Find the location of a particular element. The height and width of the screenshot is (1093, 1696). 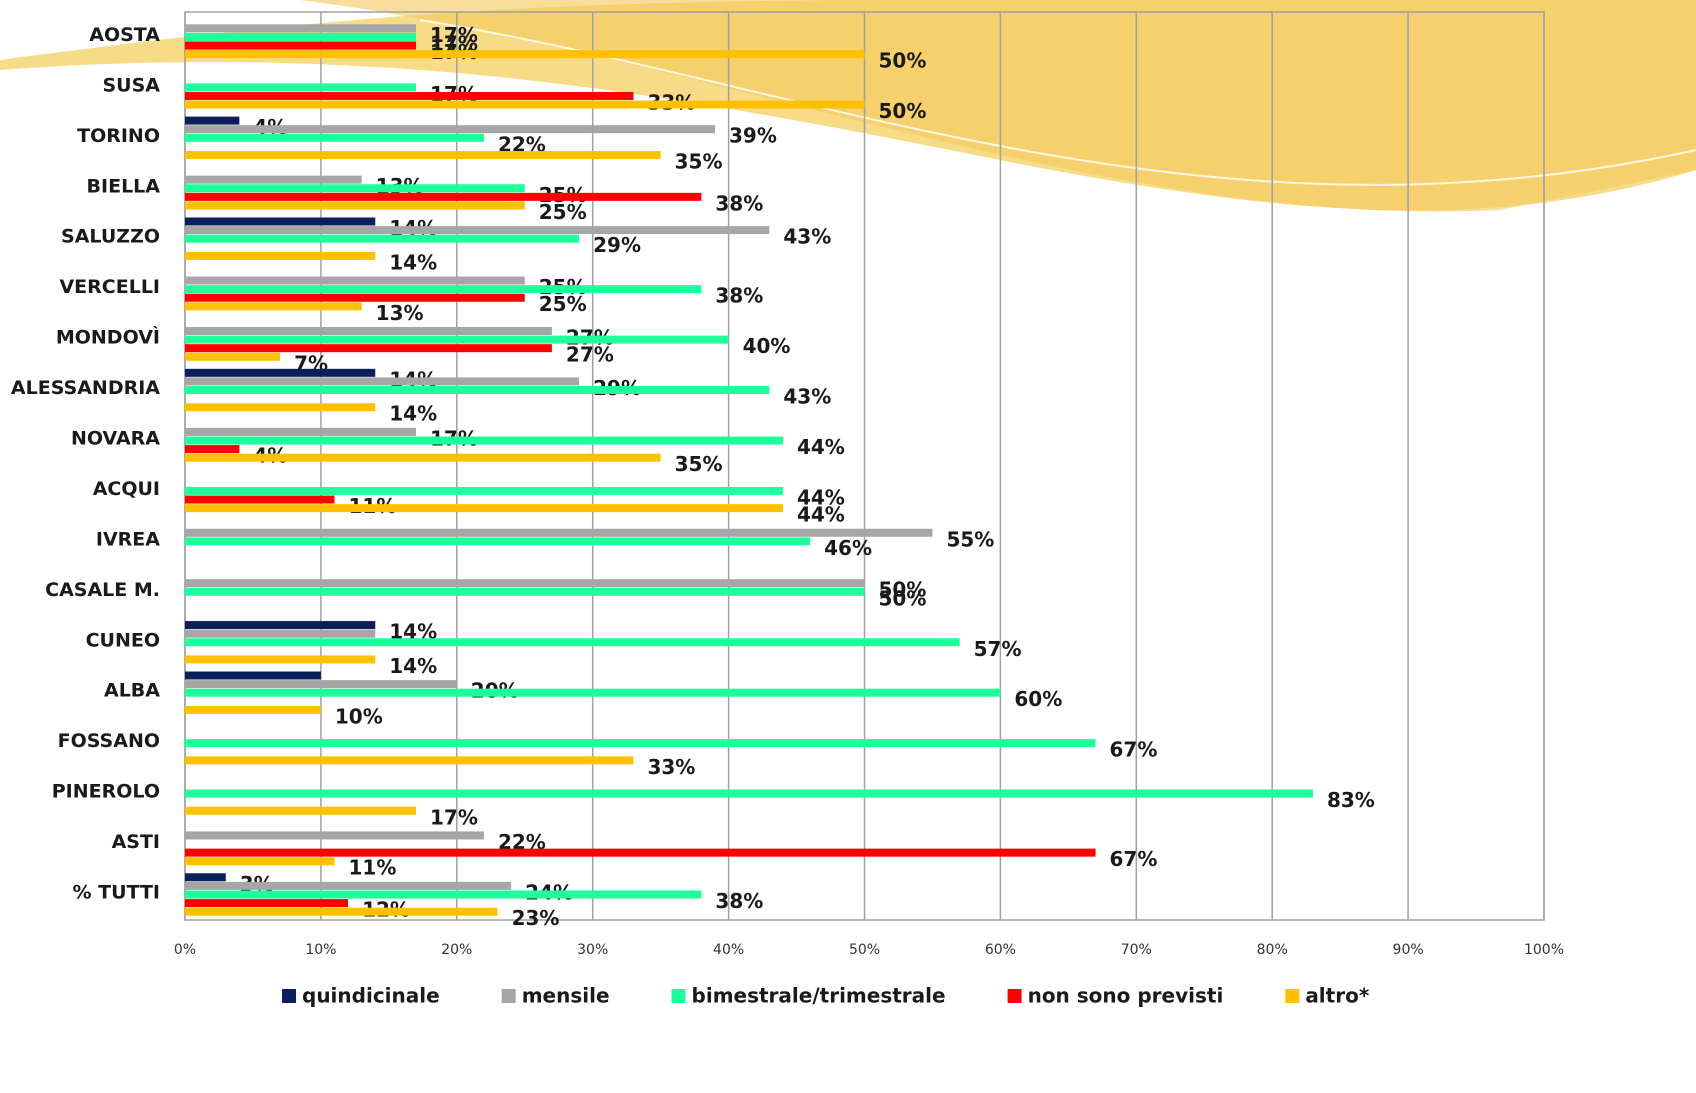

x-tick-label: 20% is located at coordinates (456, 950).